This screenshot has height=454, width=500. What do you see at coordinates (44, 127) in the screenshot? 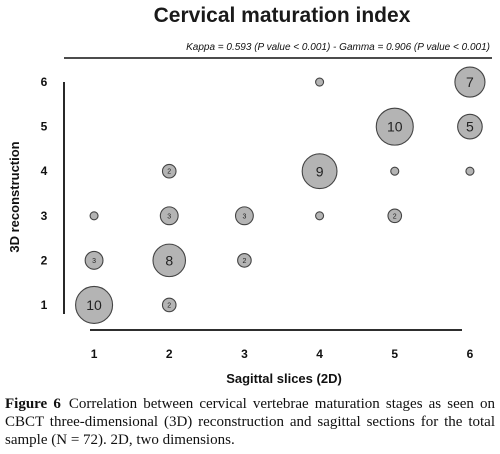
I see `y-tick-label: 5` at bounding box center [44, 127].